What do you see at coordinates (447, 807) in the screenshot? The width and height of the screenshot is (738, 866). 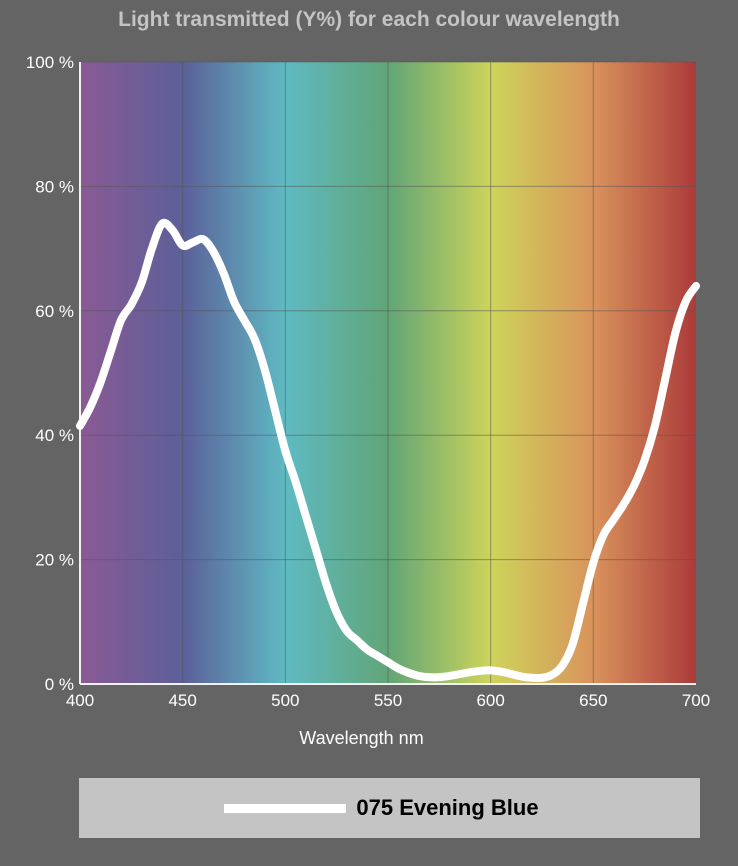 I see `legend-label: 075 Evening Blue` at bounding box center [447, 807].